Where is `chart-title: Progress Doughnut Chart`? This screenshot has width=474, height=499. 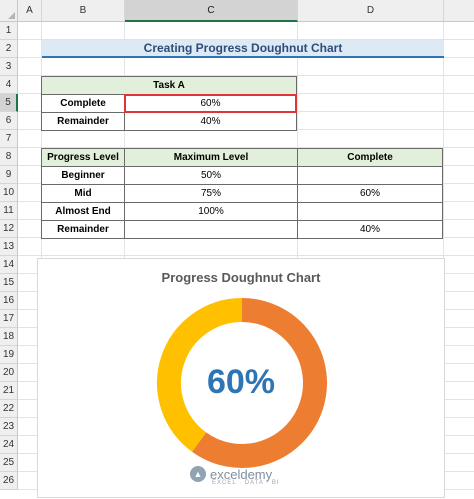 chart-title: Progress Doughnut Chart is located at coordinates (241, 277).